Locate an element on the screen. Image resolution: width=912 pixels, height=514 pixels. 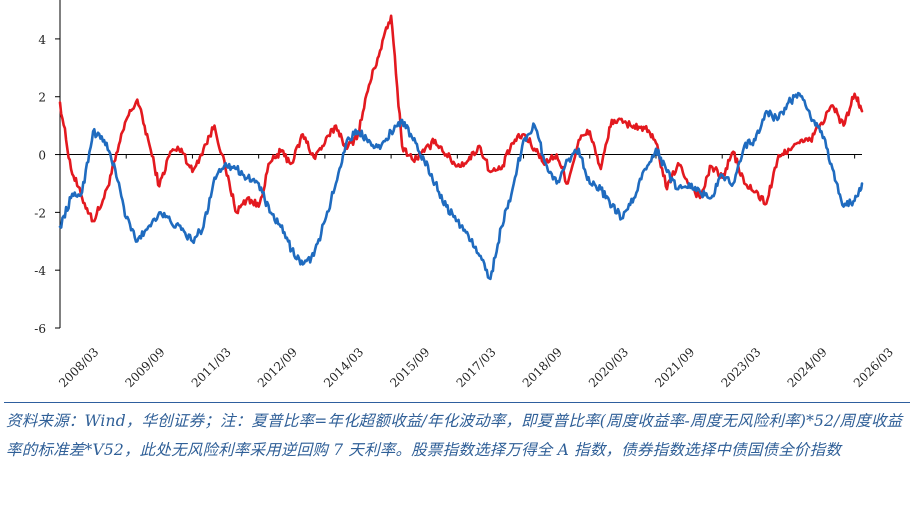
x-tick-label: 2011/03 is located at coordinates (211, 367).